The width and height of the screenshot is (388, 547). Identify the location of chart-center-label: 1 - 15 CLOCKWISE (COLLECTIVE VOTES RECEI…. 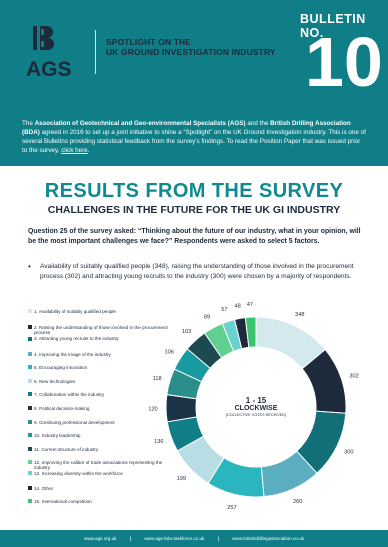
(256, 406).